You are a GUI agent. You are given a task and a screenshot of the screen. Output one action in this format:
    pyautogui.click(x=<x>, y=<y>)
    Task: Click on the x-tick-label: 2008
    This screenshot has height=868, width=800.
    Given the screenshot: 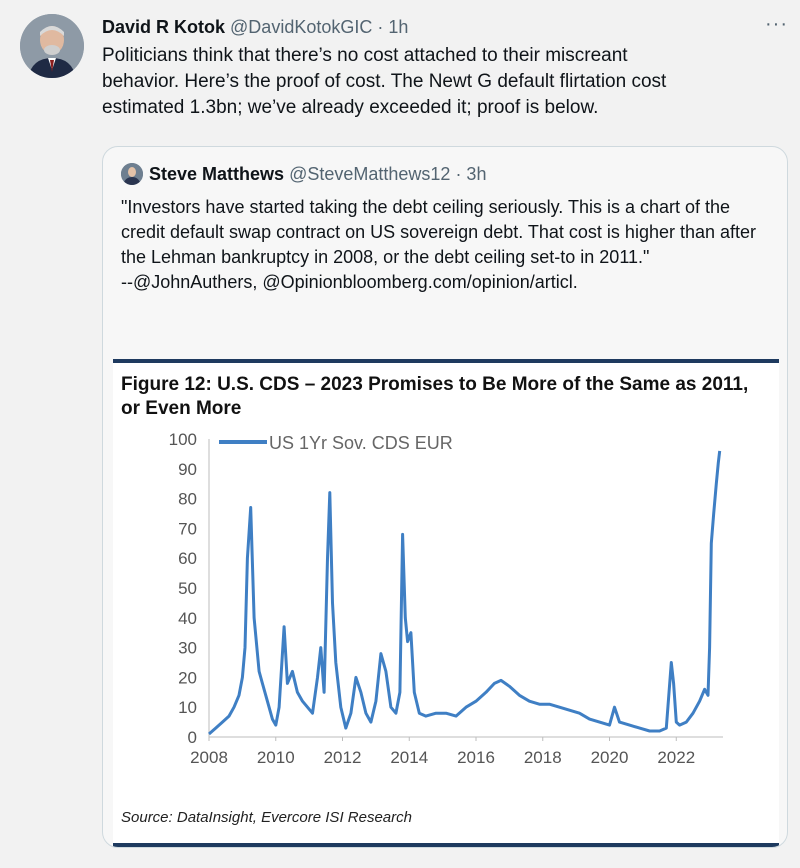 What is the action you would take?
    pyautogui.click(x=209, y=757)
    